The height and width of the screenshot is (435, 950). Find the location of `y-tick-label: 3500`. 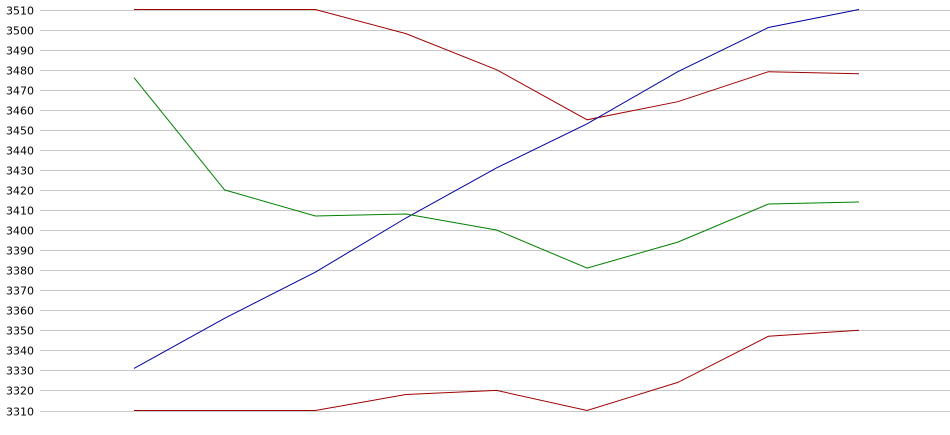

y-tick-label: 3500 is located at coordinates (20, 31).